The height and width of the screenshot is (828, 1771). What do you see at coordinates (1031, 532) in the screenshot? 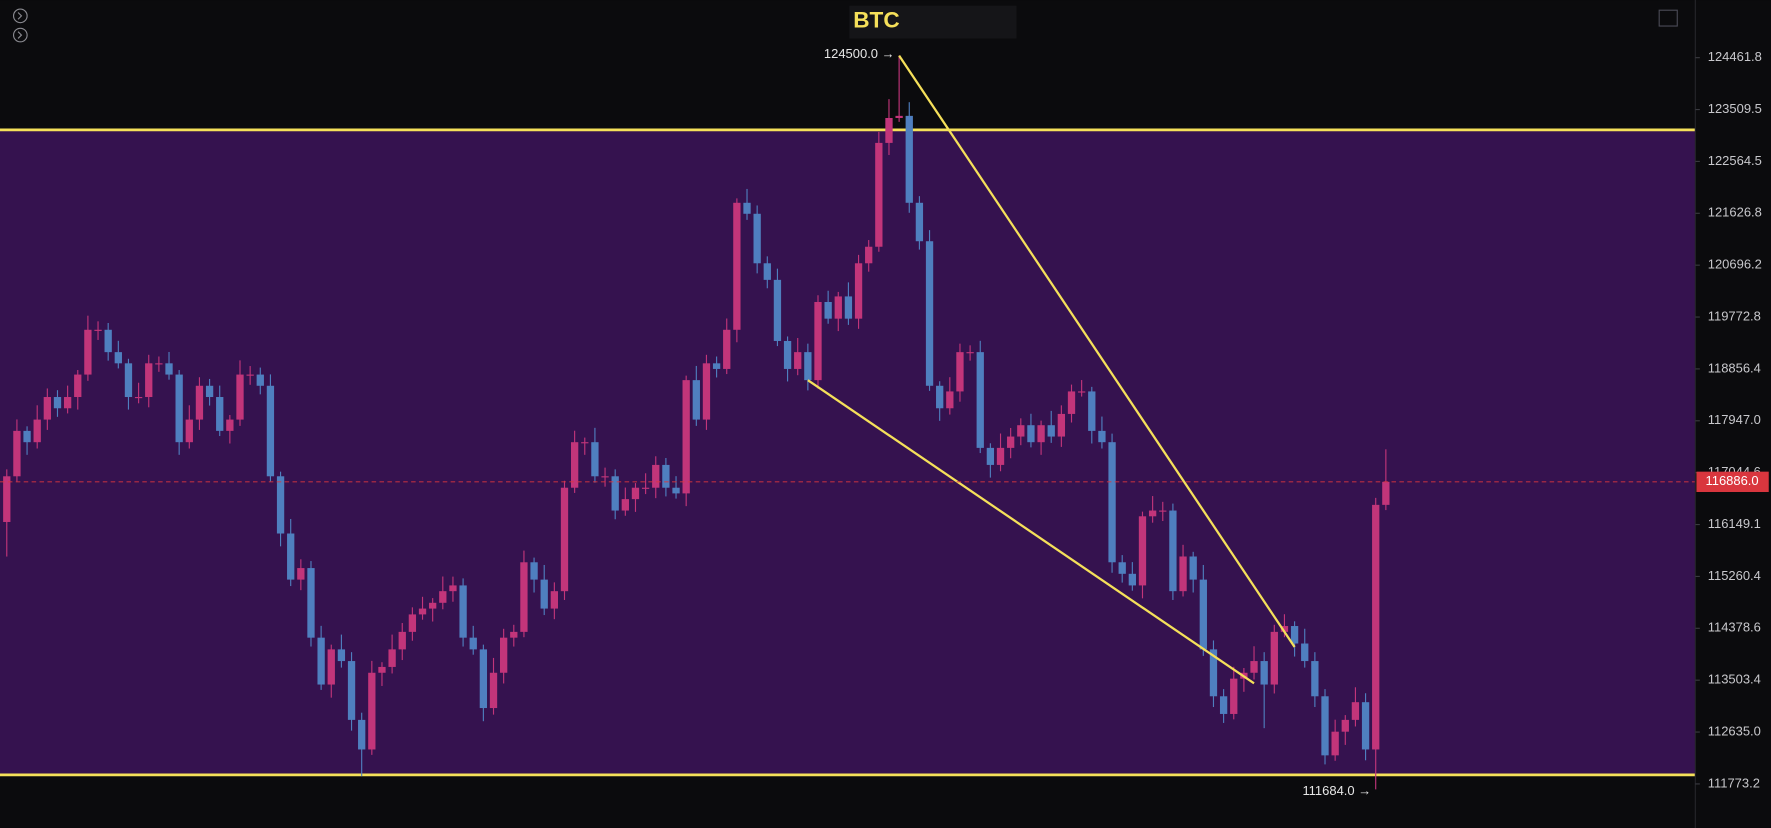
I see `trendline` at bounding box center [1031, 532].